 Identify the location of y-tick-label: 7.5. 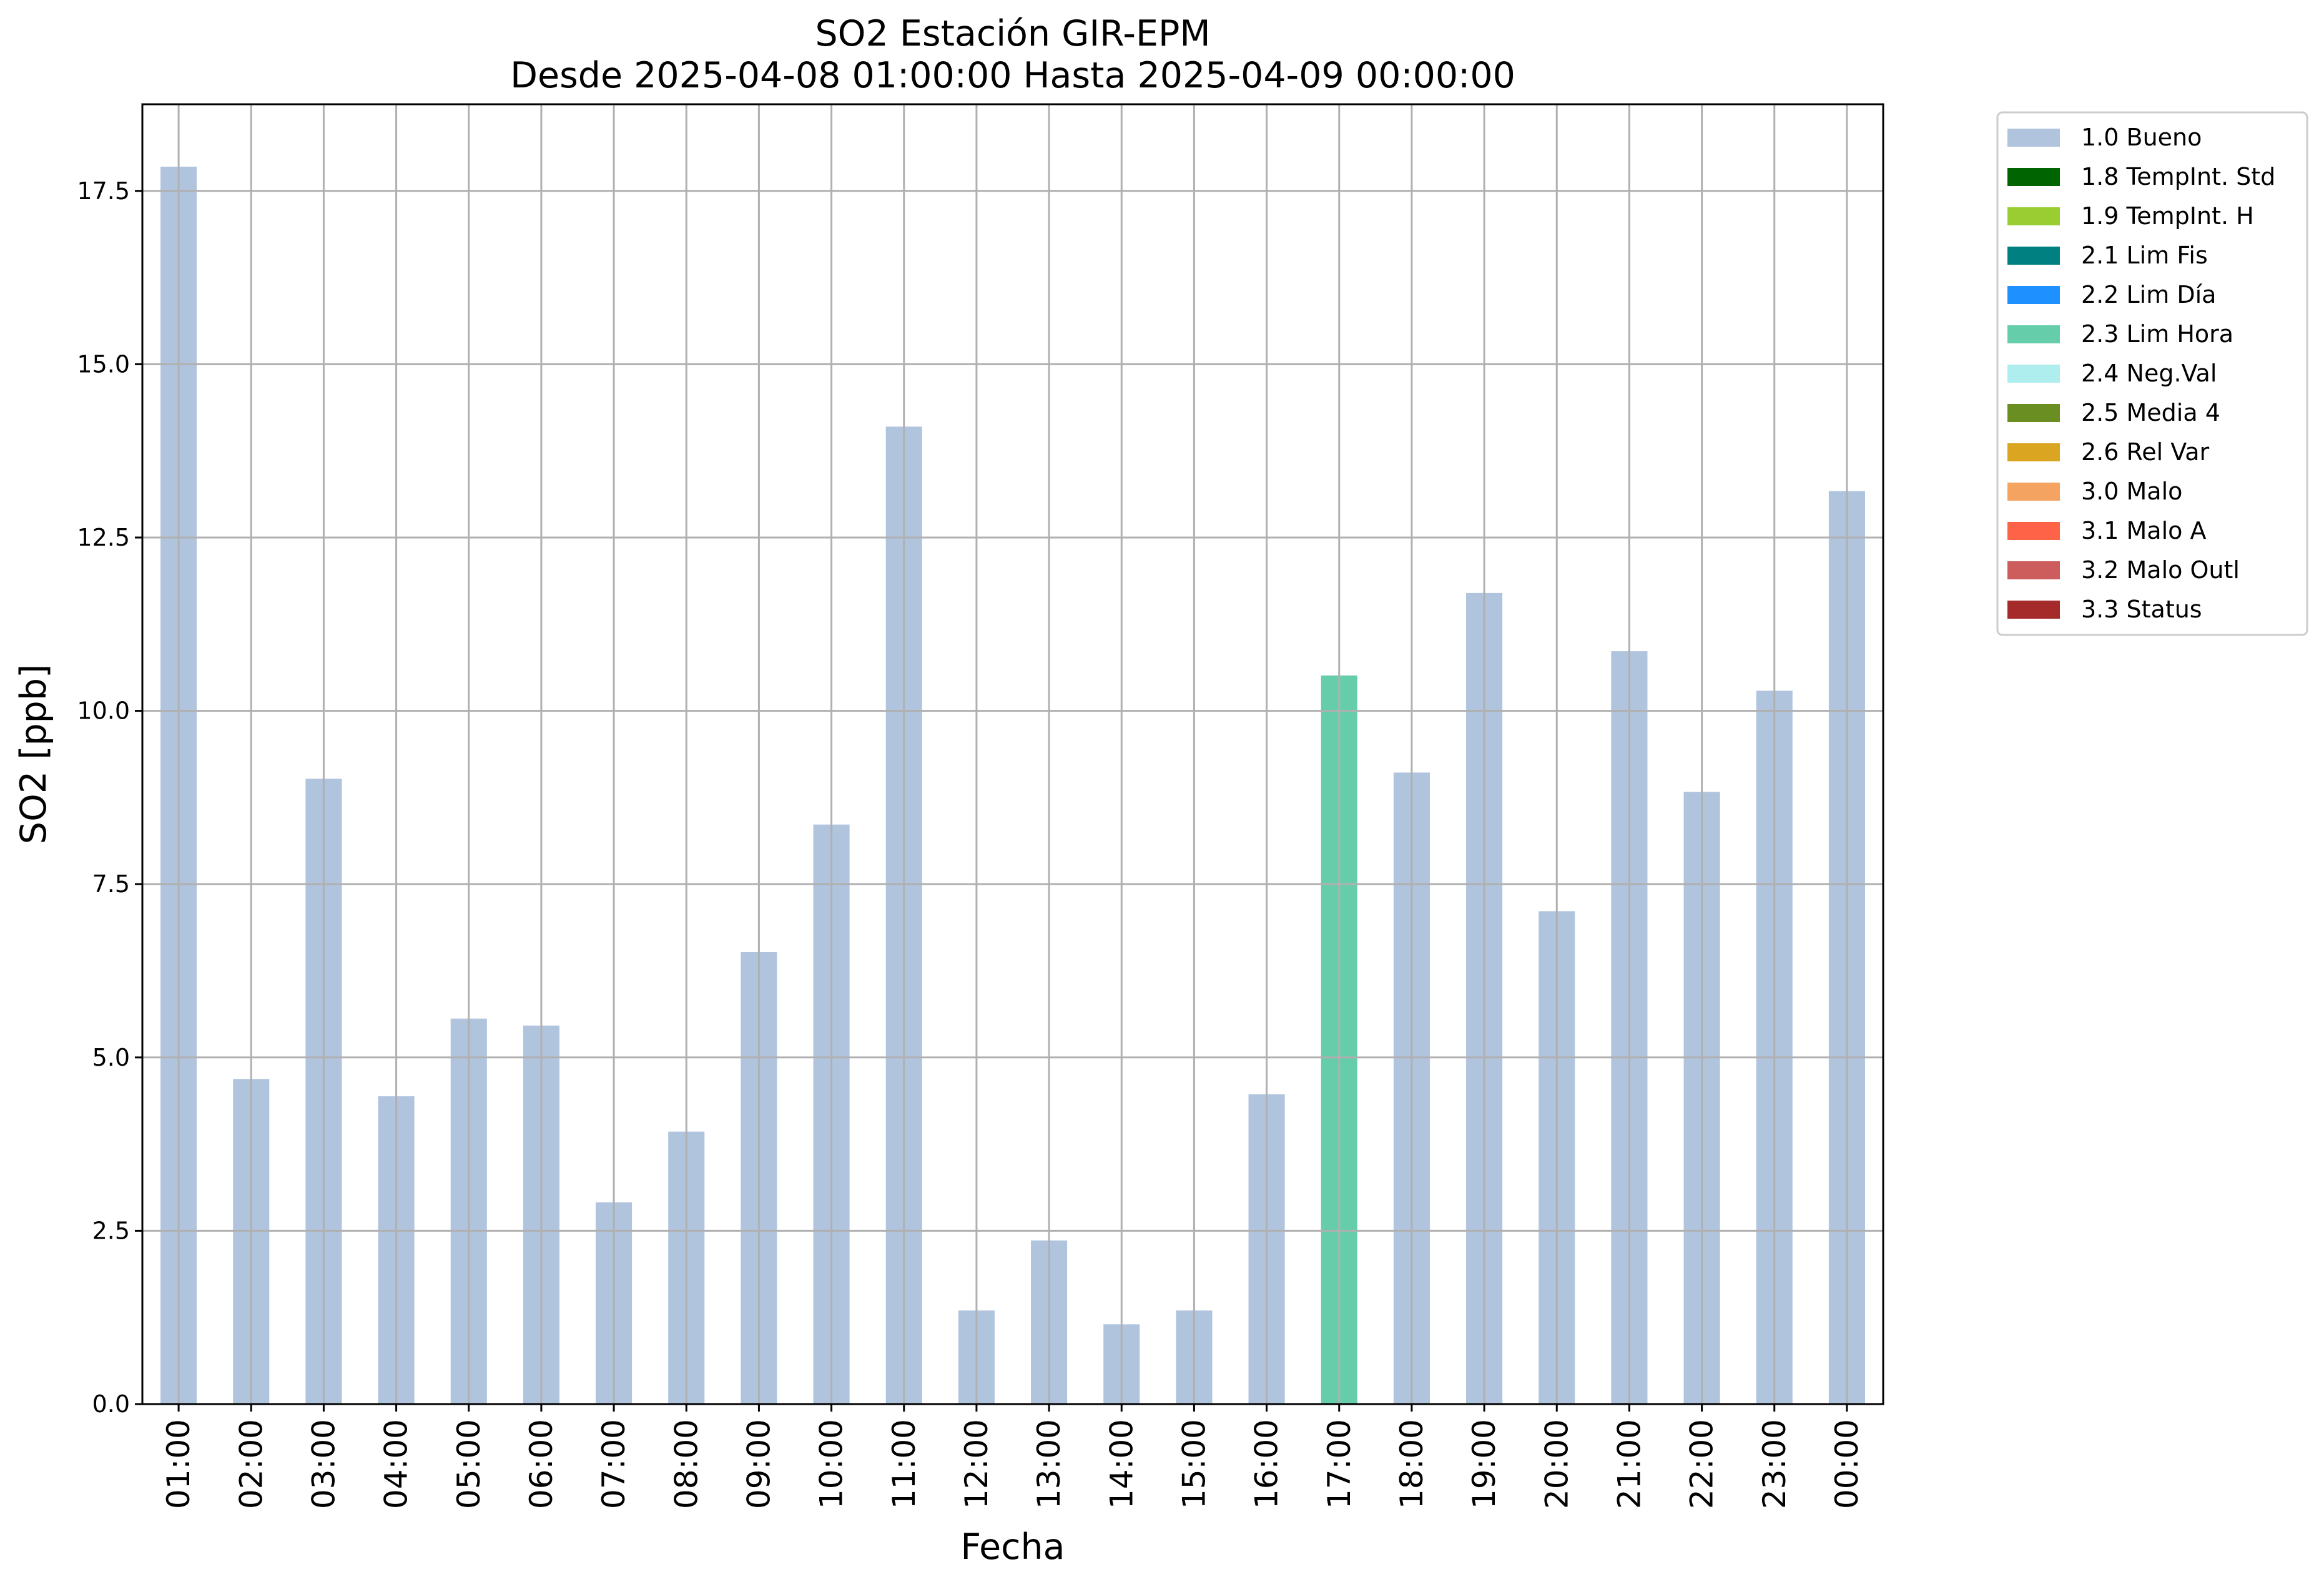
(111, 884).